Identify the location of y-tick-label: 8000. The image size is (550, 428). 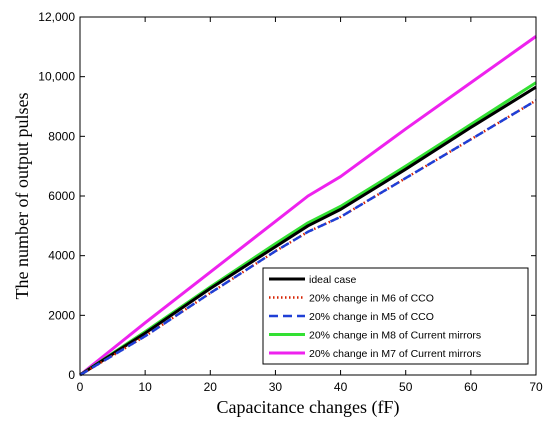
(61, 136).